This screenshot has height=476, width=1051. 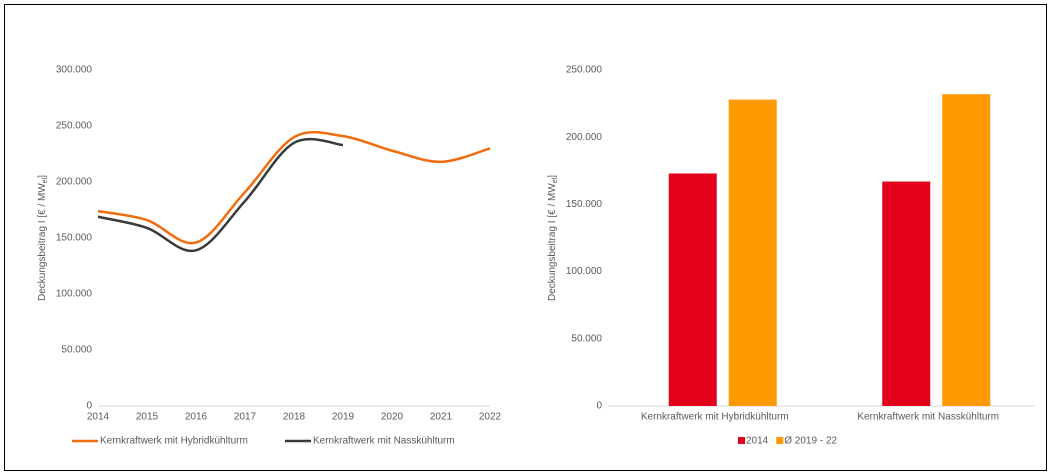 What do you see at coordinates (74, 70) in the screenshot?
I see `y-tick-label: 300.000` at bounding box center [74, 70].